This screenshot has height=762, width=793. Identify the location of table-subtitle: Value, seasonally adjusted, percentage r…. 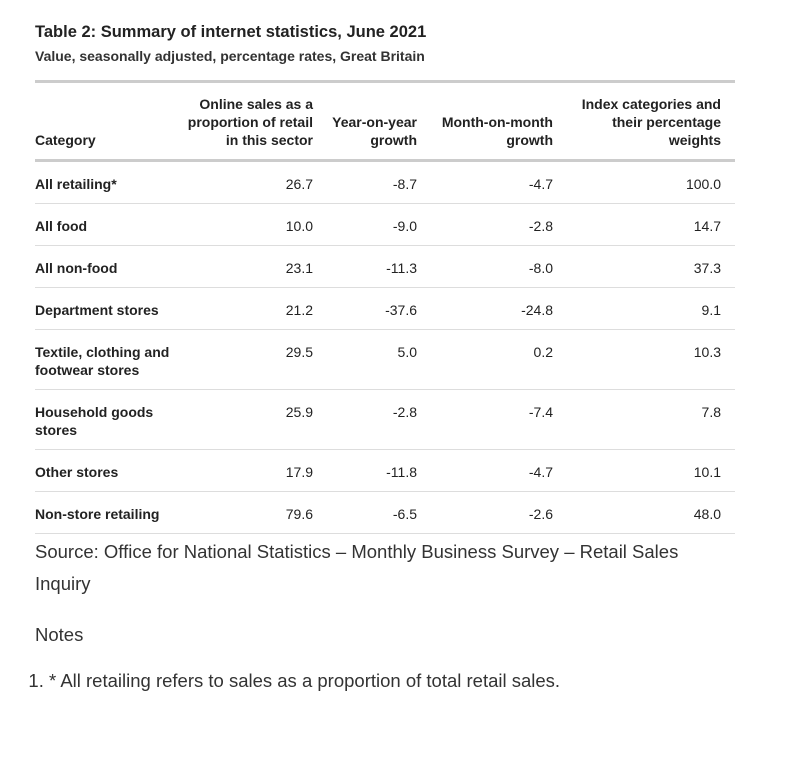
(230, 56).